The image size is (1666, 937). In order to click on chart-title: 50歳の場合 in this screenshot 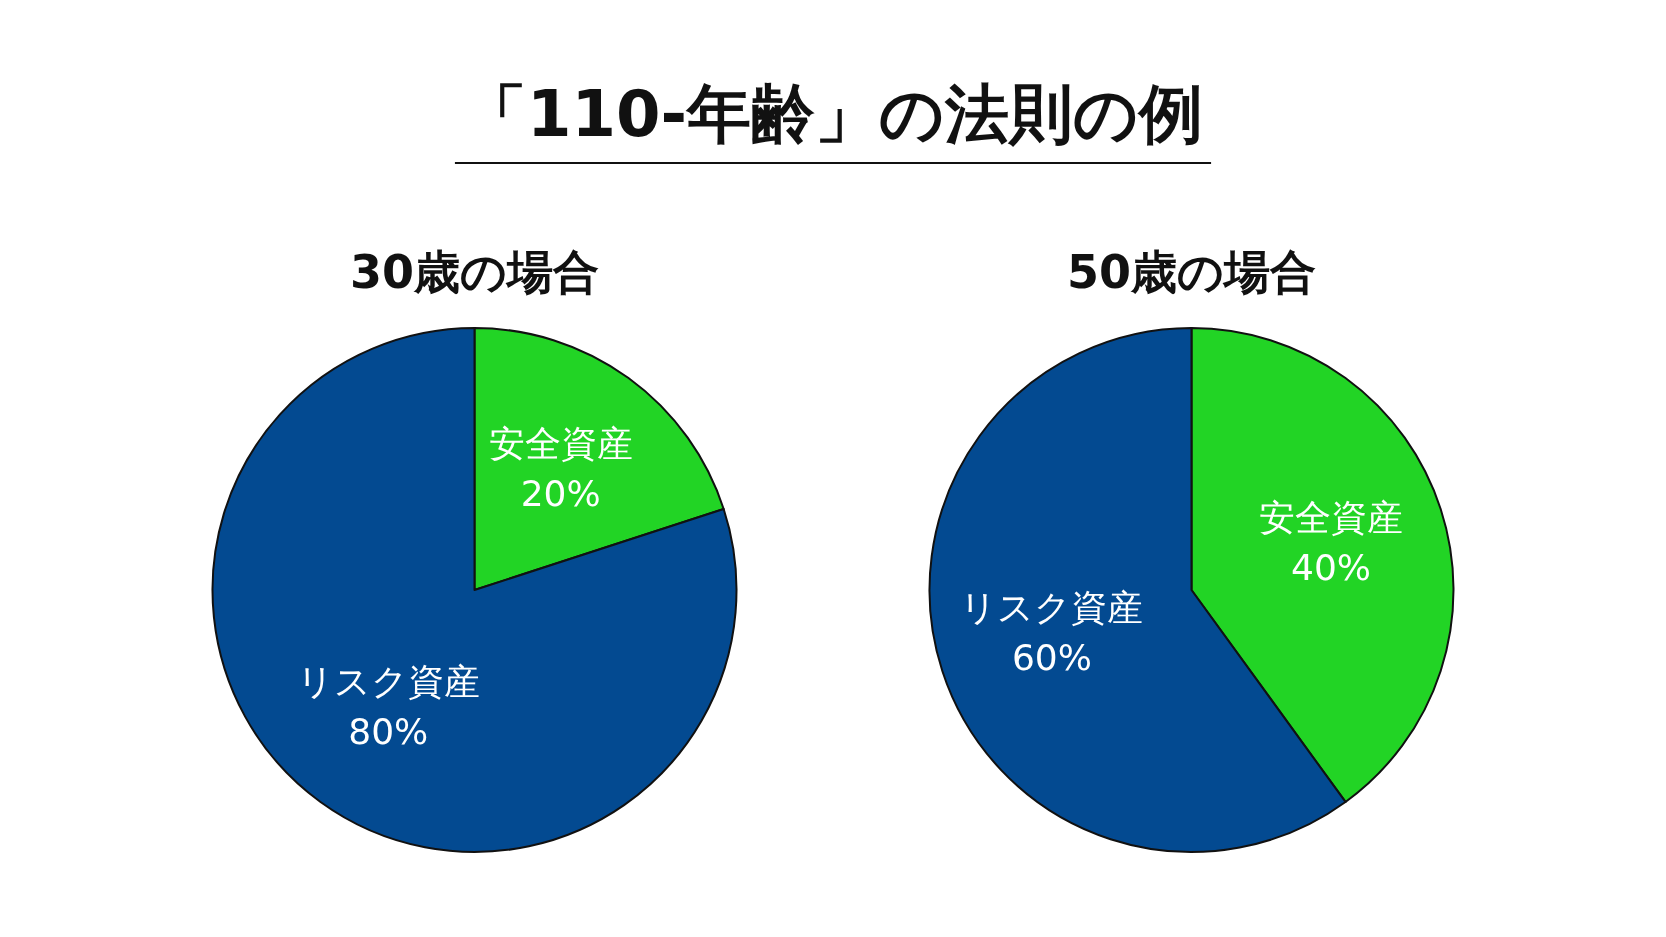, I will do `click(1191, 271)`.